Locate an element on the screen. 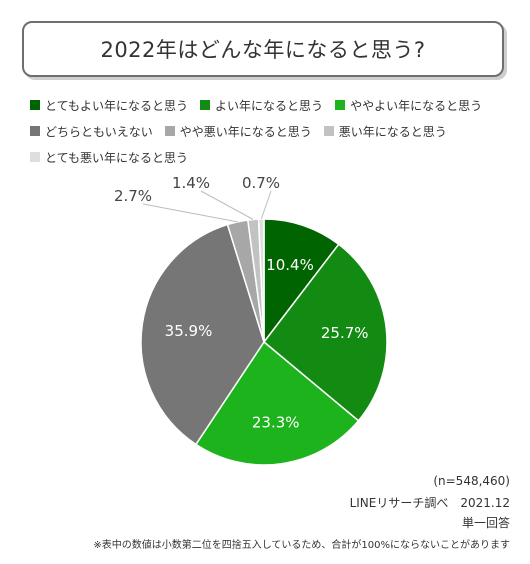  legend-item-bad: 悪い年になると思う is located at coordinates (385, 131).